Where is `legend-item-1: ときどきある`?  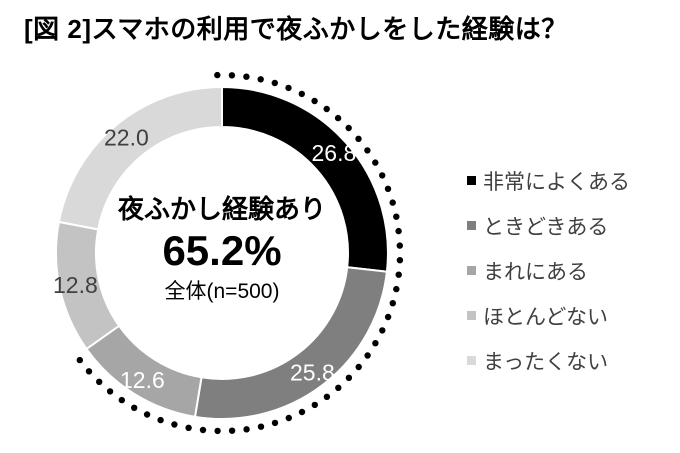 legend-item-1: ときどきある is located at coordinates (548, 225).